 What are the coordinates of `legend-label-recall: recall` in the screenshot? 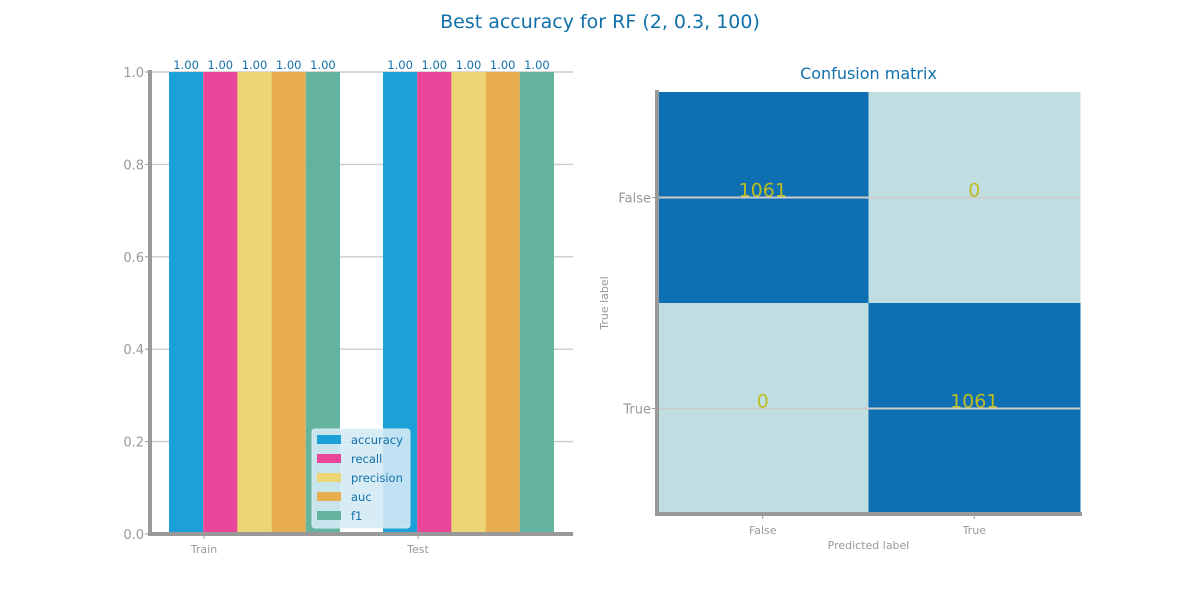 It's located at (366, 459).